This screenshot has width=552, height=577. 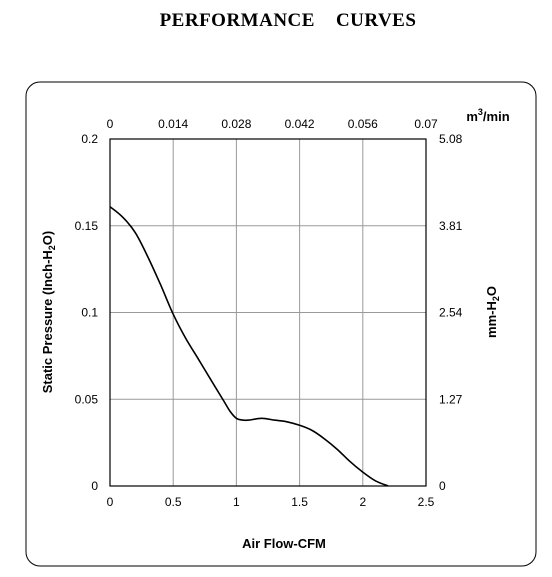 I want to click on x2-axis-label: m3/min, so click(x=487, y=115).